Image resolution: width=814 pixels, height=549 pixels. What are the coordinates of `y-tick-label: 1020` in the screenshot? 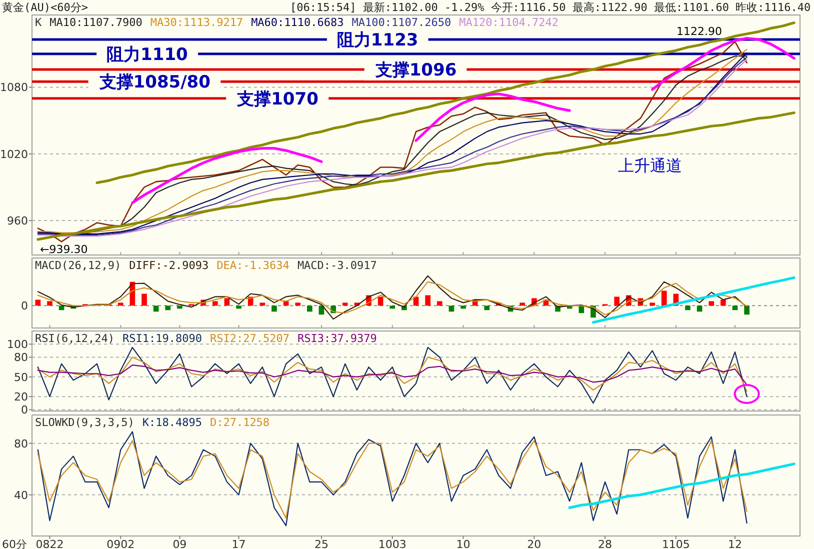 It's located at (14, 154).